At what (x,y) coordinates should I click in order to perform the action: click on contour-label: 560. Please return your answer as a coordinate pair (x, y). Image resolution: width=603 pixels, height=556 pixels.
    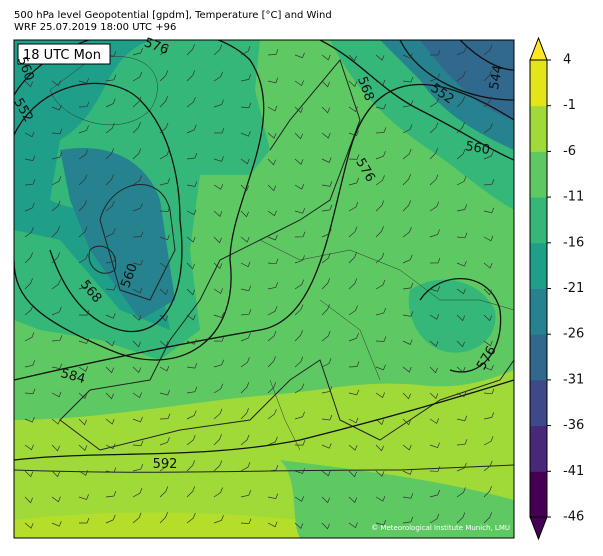
    Looking at the image, I should click on (477, 148).